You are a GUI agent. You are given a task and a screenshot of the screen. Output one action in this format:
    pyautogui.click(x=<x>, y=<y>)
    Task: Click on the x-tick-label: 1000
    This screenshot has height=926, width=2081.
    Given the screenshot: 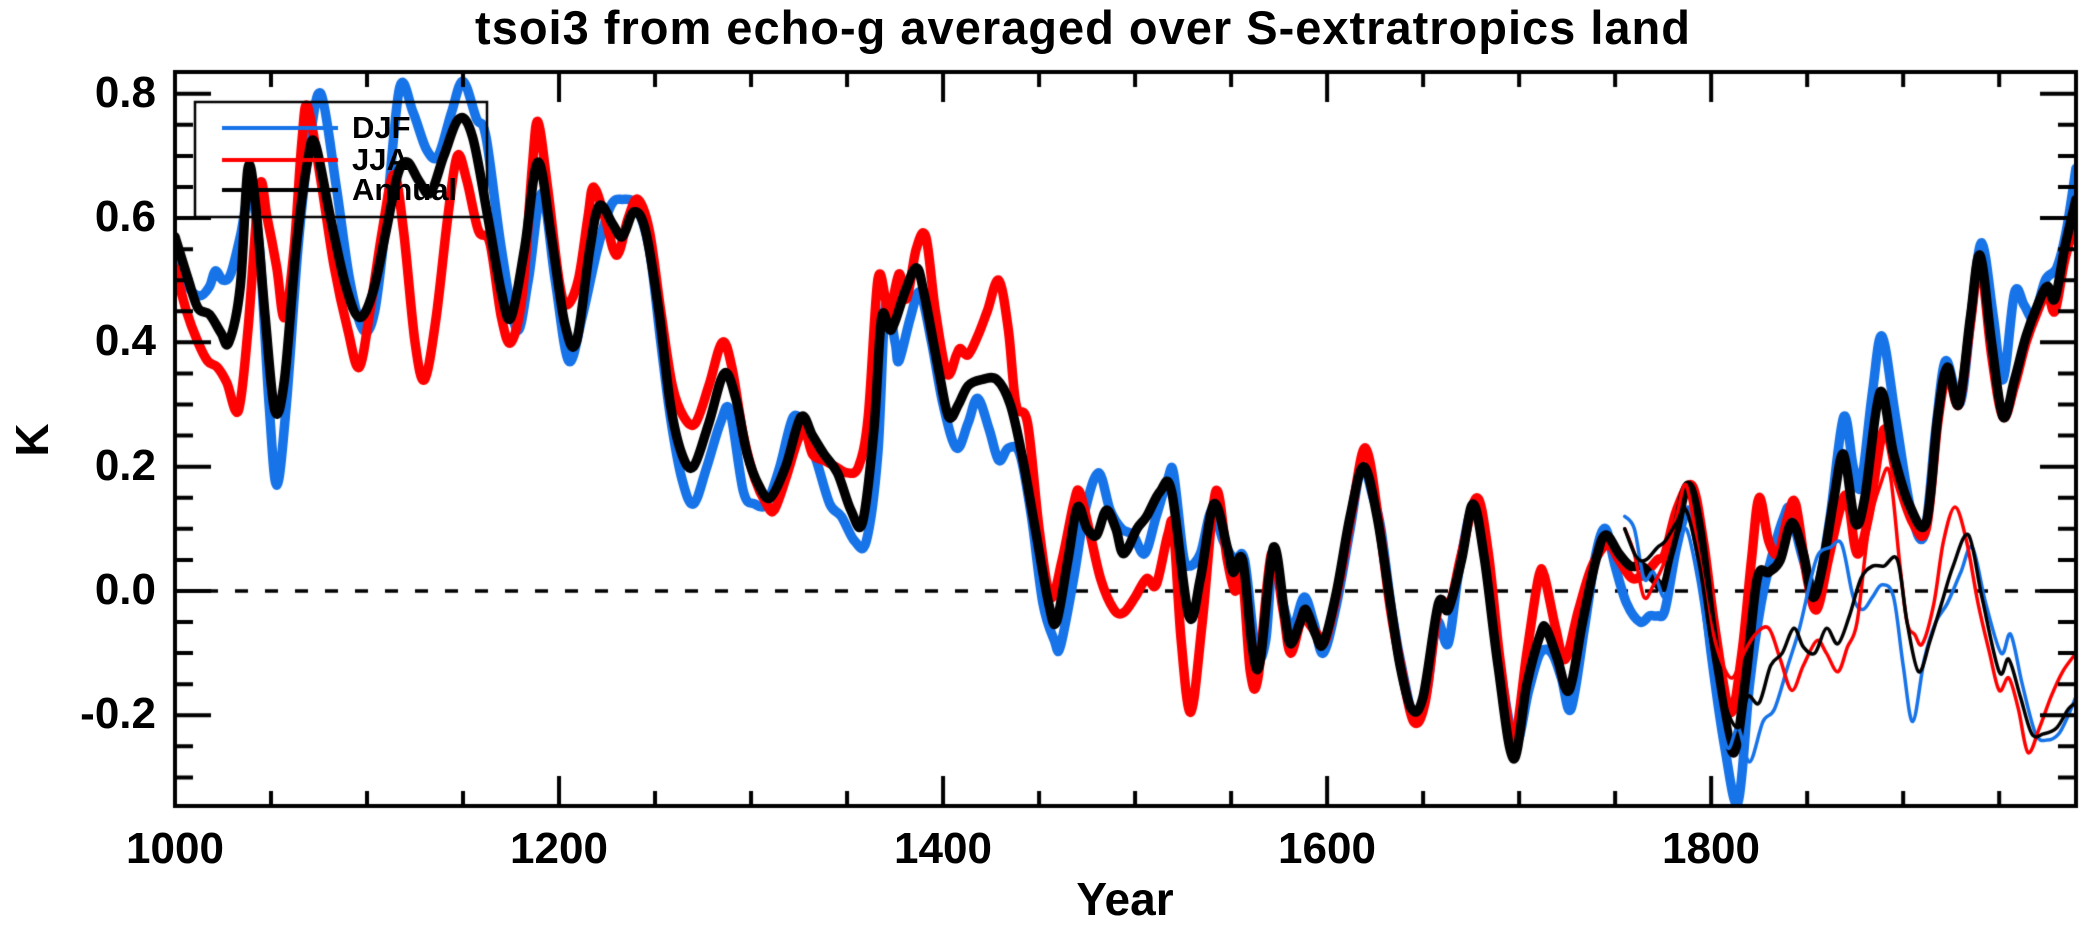 What is the action you would take?
    pyautogui.click(x=175, y=848)
    